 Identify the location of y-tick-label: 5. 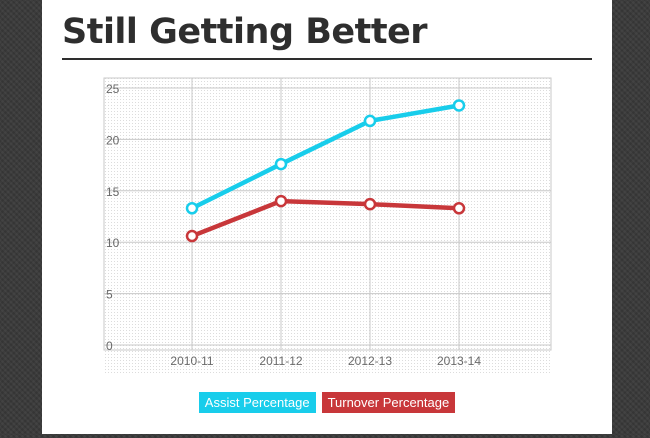
(109, 295).